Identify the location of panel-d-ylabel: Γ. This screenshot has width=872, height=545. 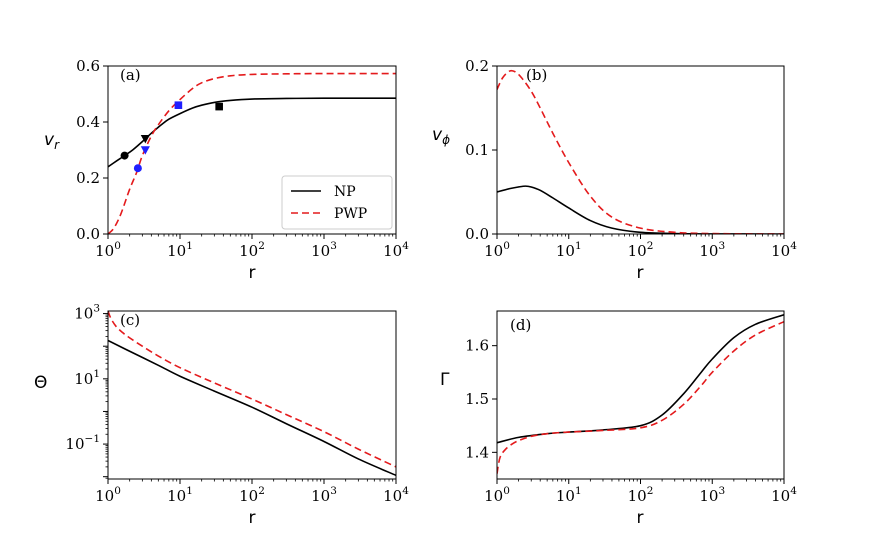
(445, 380).